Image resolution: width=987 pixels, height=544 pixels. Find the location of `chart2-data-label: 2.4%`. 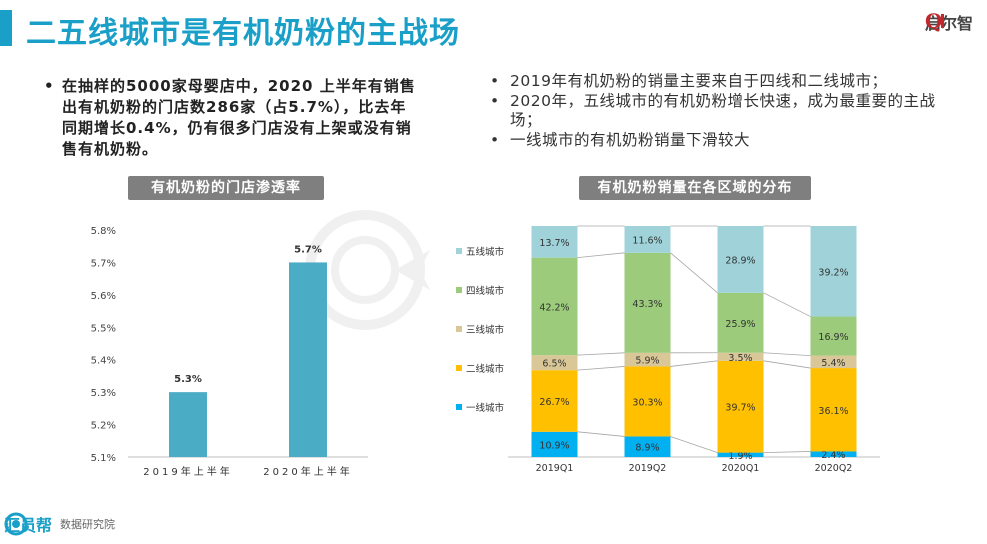

chart2-data-label: 2.4% is located at coordinates (833, 455).